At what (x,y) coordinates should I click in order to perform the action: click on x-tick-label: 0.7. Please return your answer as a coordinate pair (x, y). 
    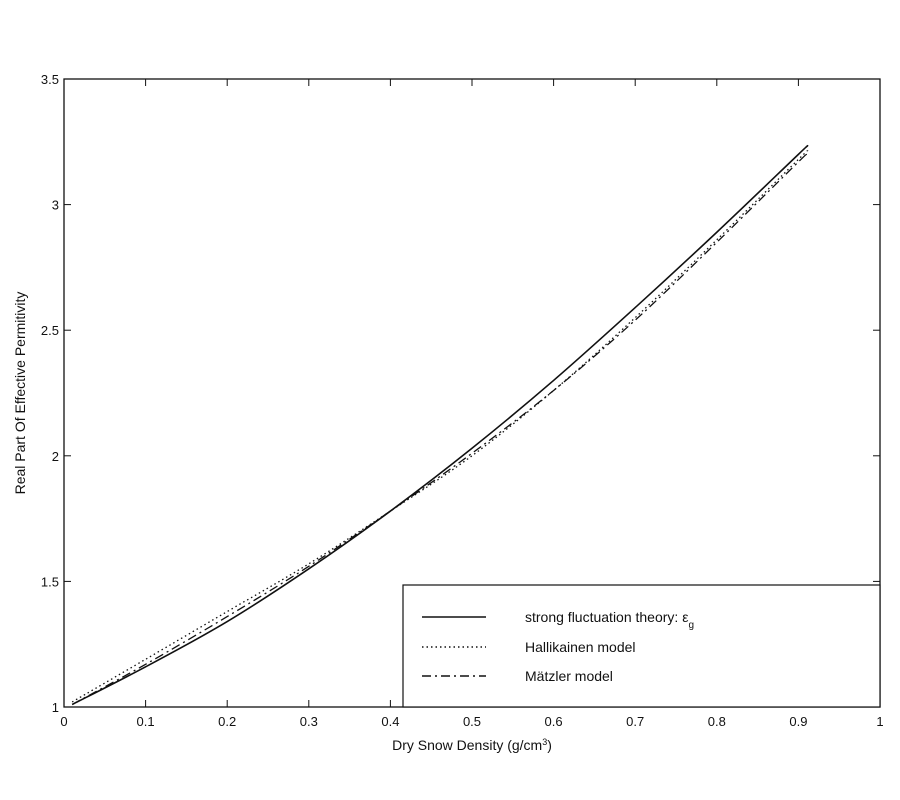
    Looking at the image, I should click on (635, 721).